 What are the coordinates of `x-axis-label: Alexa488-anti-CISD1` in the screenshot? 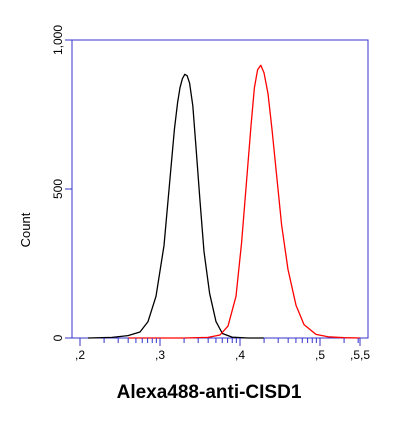 It's located at (209, 392).